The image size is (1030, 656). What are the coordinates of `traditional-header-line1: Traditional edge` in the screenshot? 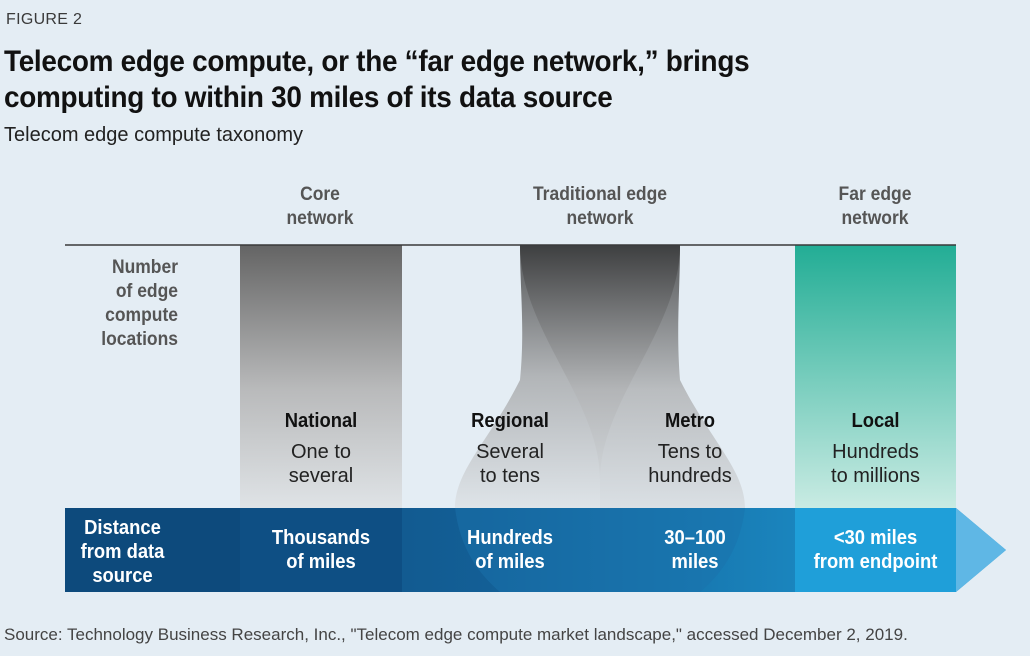 It's located at (600, 194).